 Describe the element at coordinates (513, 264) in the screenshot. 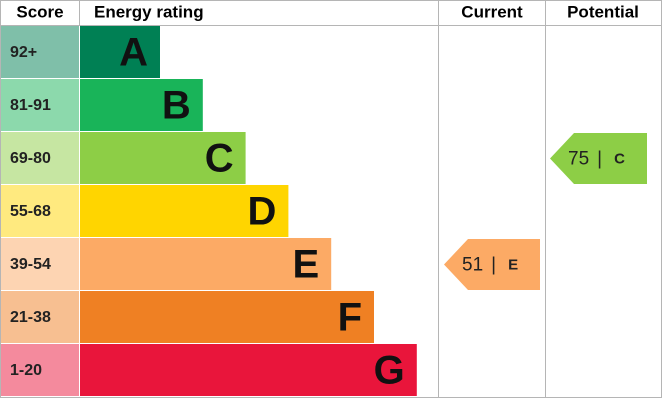

I see `current-letter: E` at that location.